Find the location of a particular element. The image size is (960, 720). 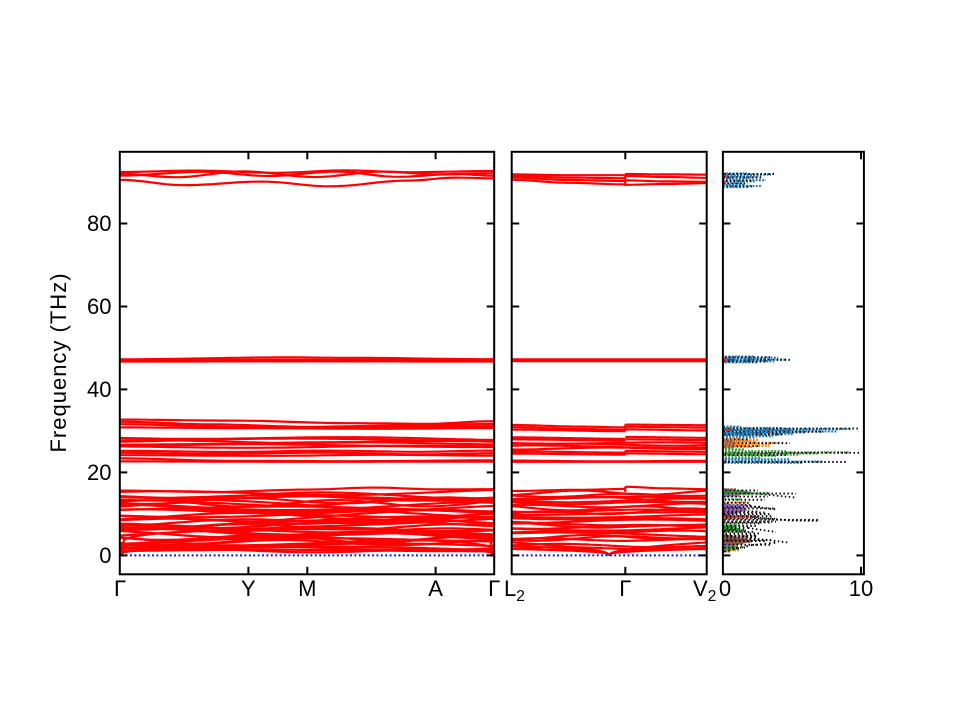

svg-text: 40 is located at coordinates (99, 389).